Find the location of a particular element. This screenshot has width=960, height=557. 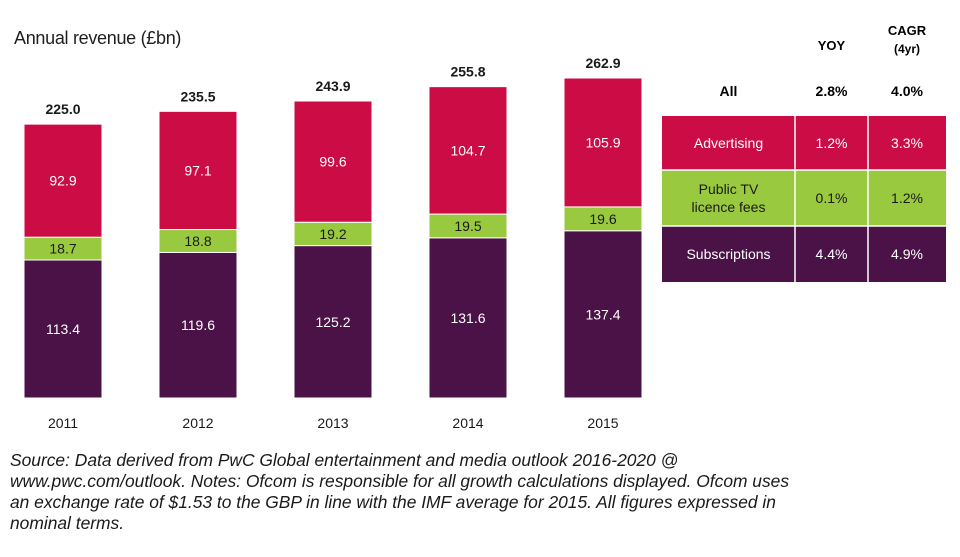

growth-row-label: Public TV is located at coordinates (729, 189).